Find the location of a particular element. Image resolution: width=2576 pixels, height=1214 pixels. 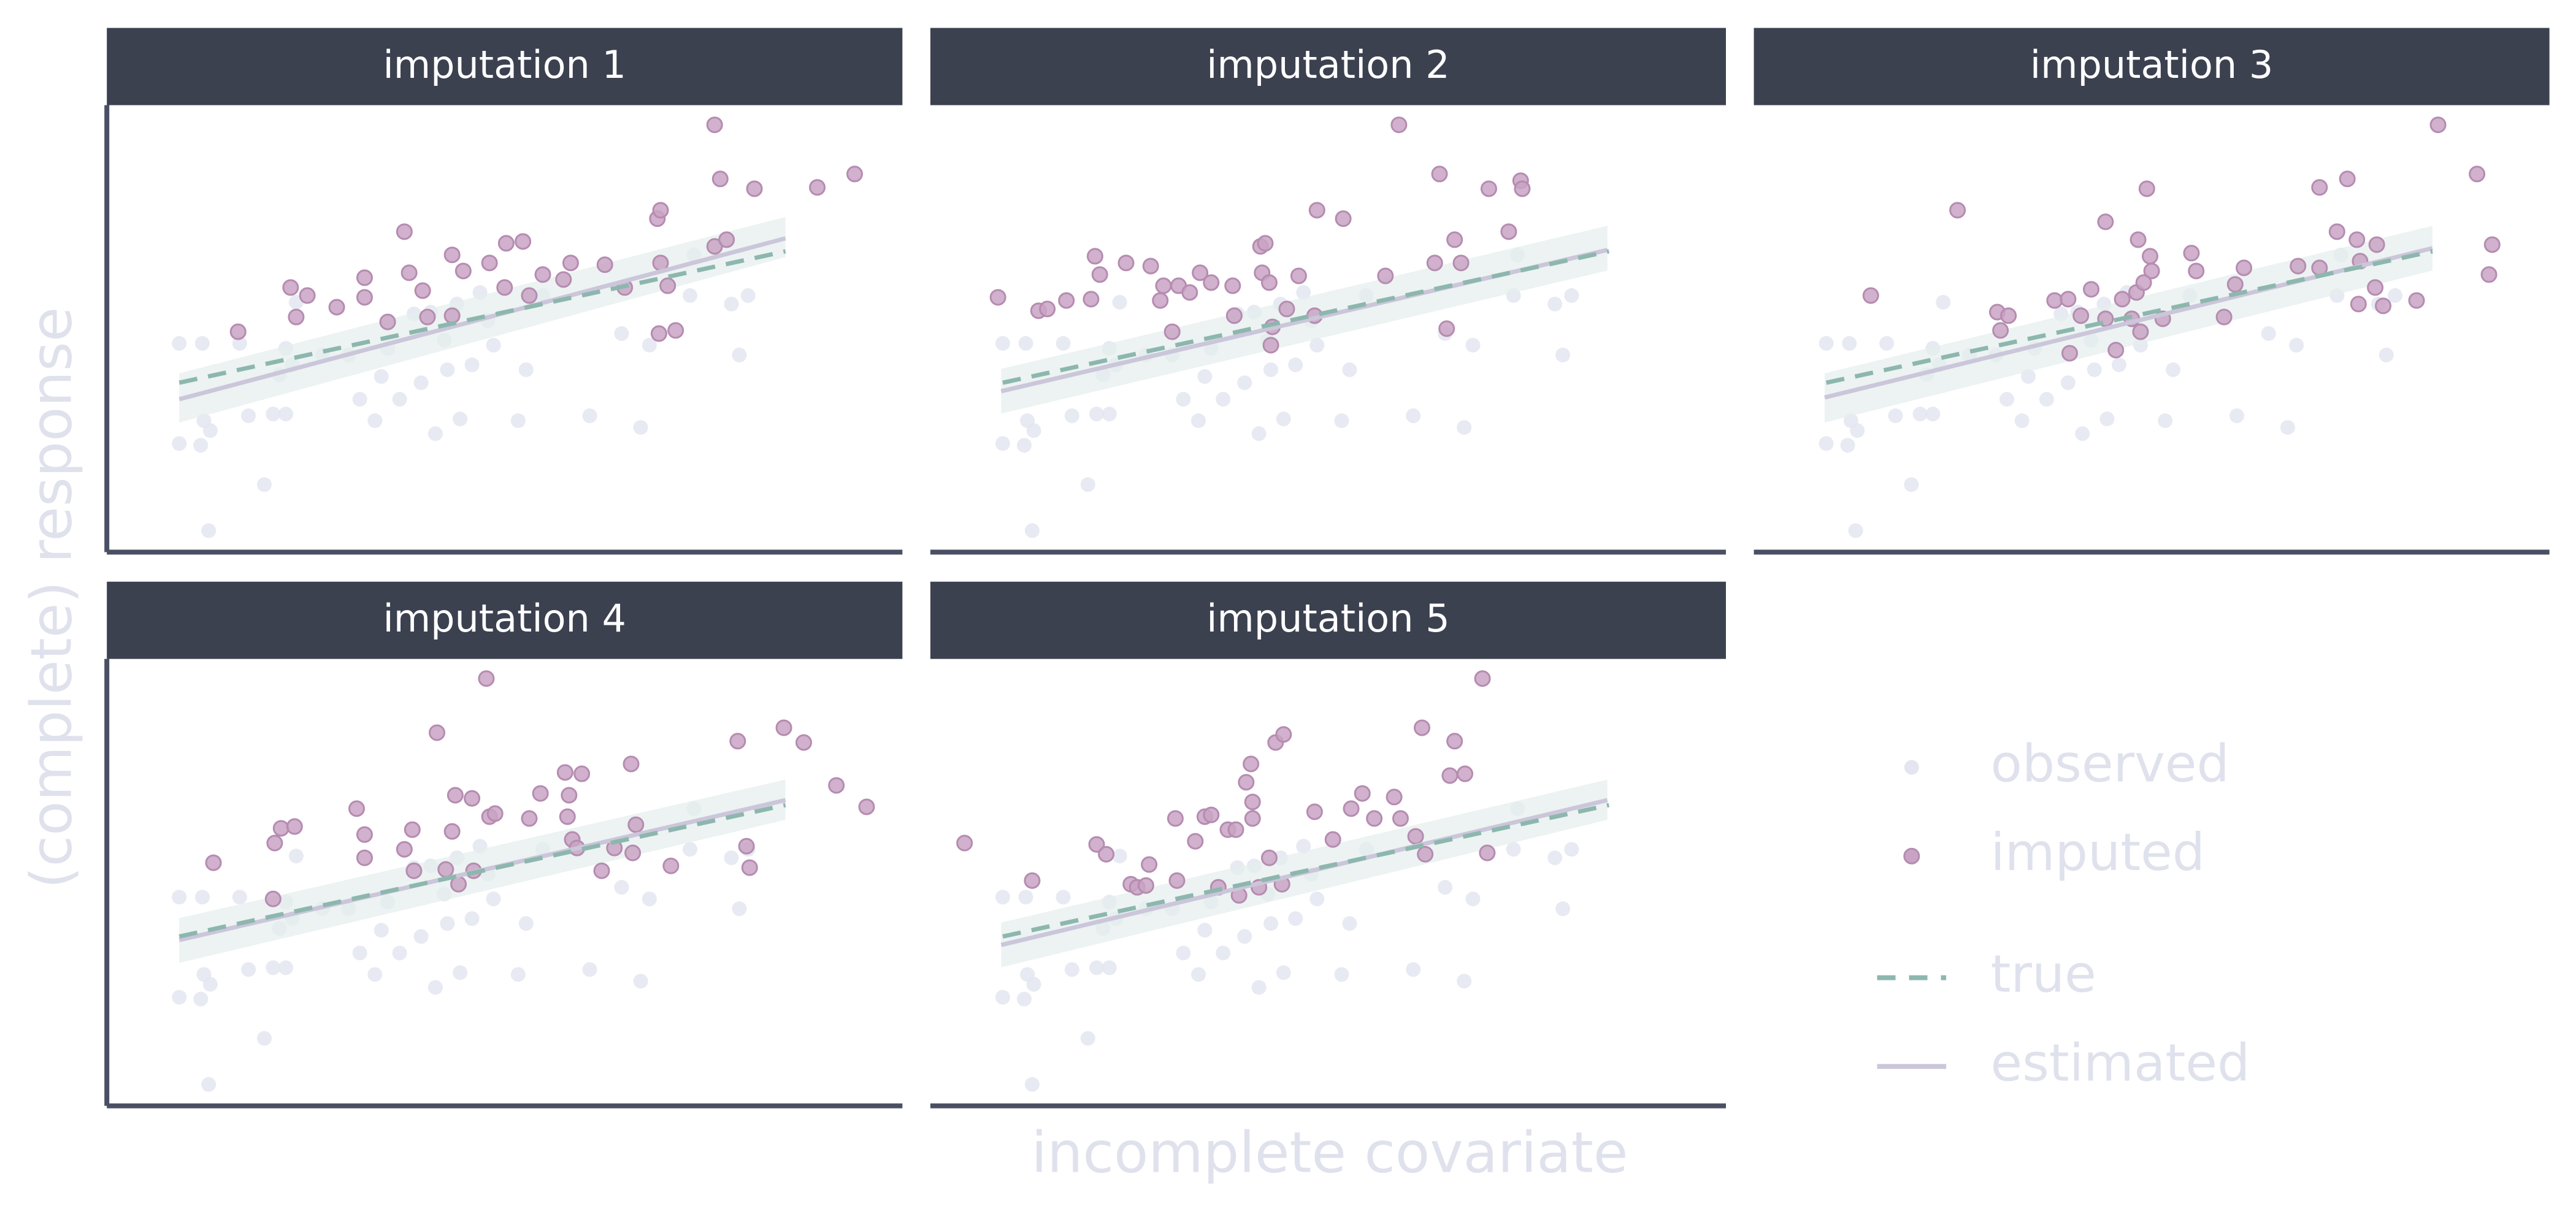

true-line is located at coordinates (2129, 317).